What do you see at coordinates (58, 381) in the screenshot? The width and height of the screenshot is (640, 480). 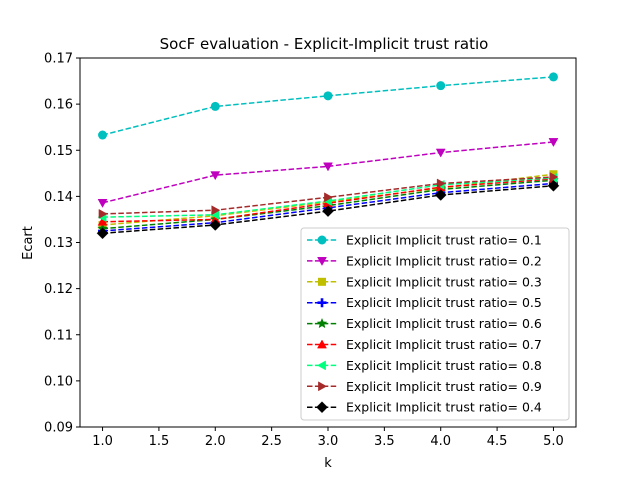 I see `y-tick-label: 0.10` at bounding box center [58, 381].